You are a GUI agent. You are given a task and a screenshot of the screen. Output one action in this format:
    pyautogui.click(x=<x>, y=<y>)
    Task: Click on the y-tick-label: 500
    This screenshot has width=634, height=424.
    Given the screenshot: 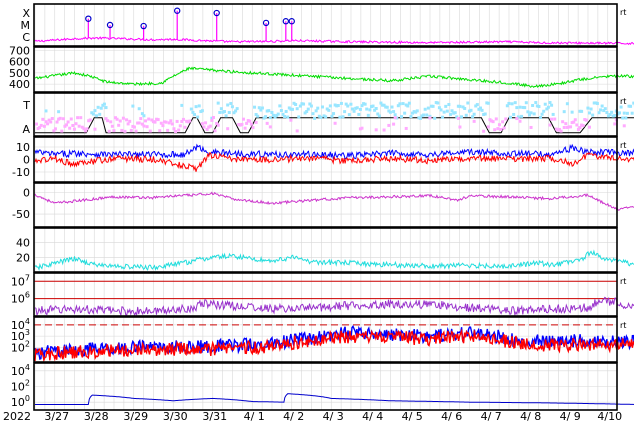 What is the action you would take?
    pyautogui.click(x=19, y=73)
    